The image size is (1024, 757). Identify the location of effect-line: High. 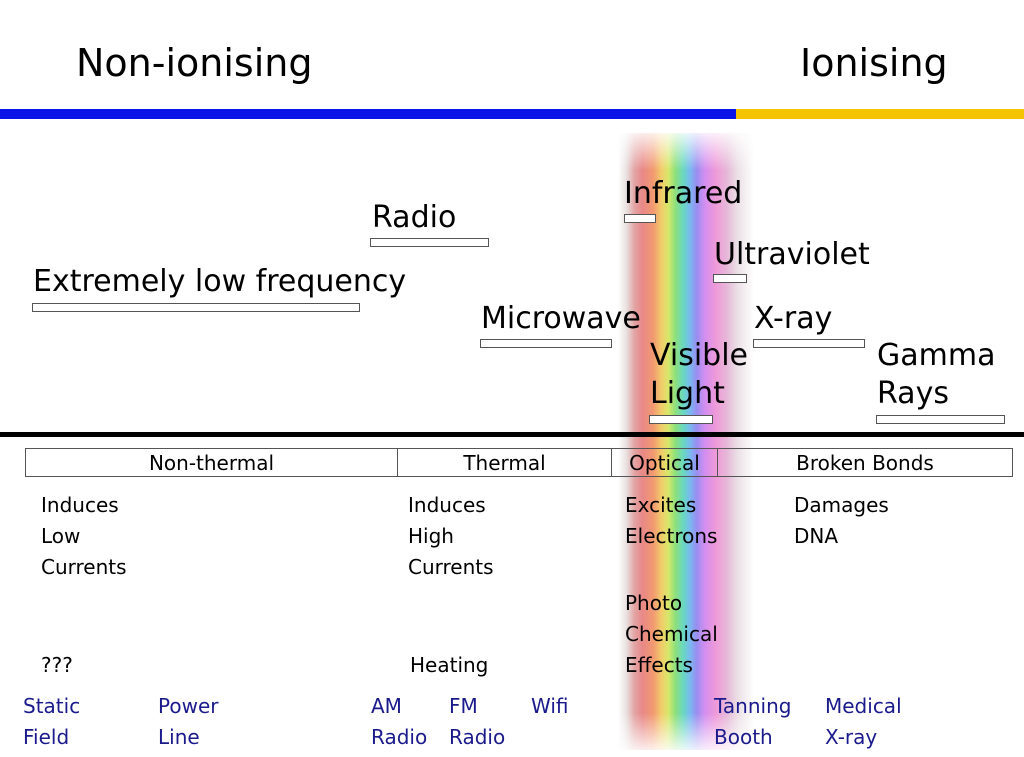
(431, 536).